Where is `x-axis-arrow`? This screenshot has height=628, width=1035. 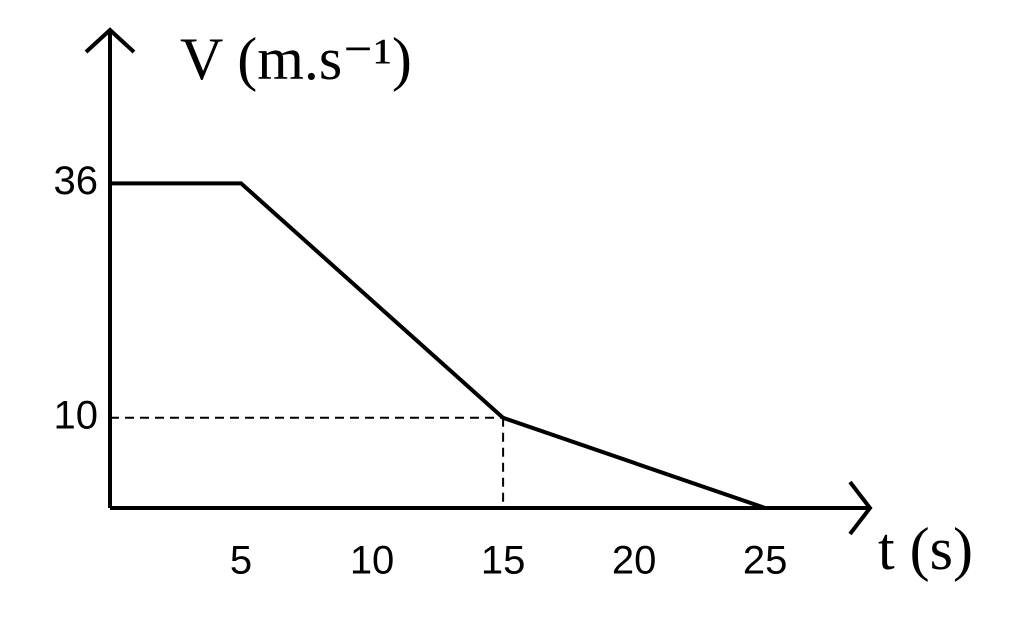
x-axis-arrow is located at coordinates (860, 508).